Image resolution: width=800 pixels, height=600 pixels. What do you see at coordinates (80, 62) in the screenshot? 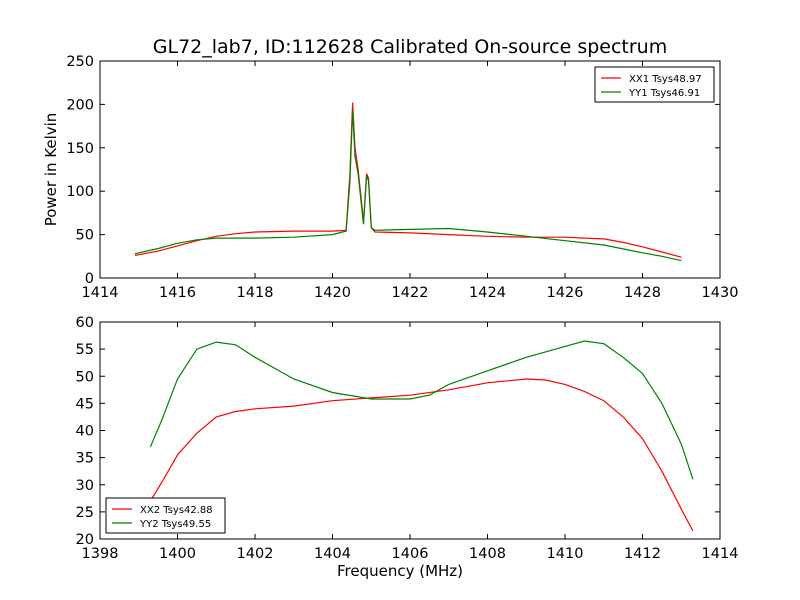
I see `top-ytick-label-5: 250` at bounding box center [80, 62].